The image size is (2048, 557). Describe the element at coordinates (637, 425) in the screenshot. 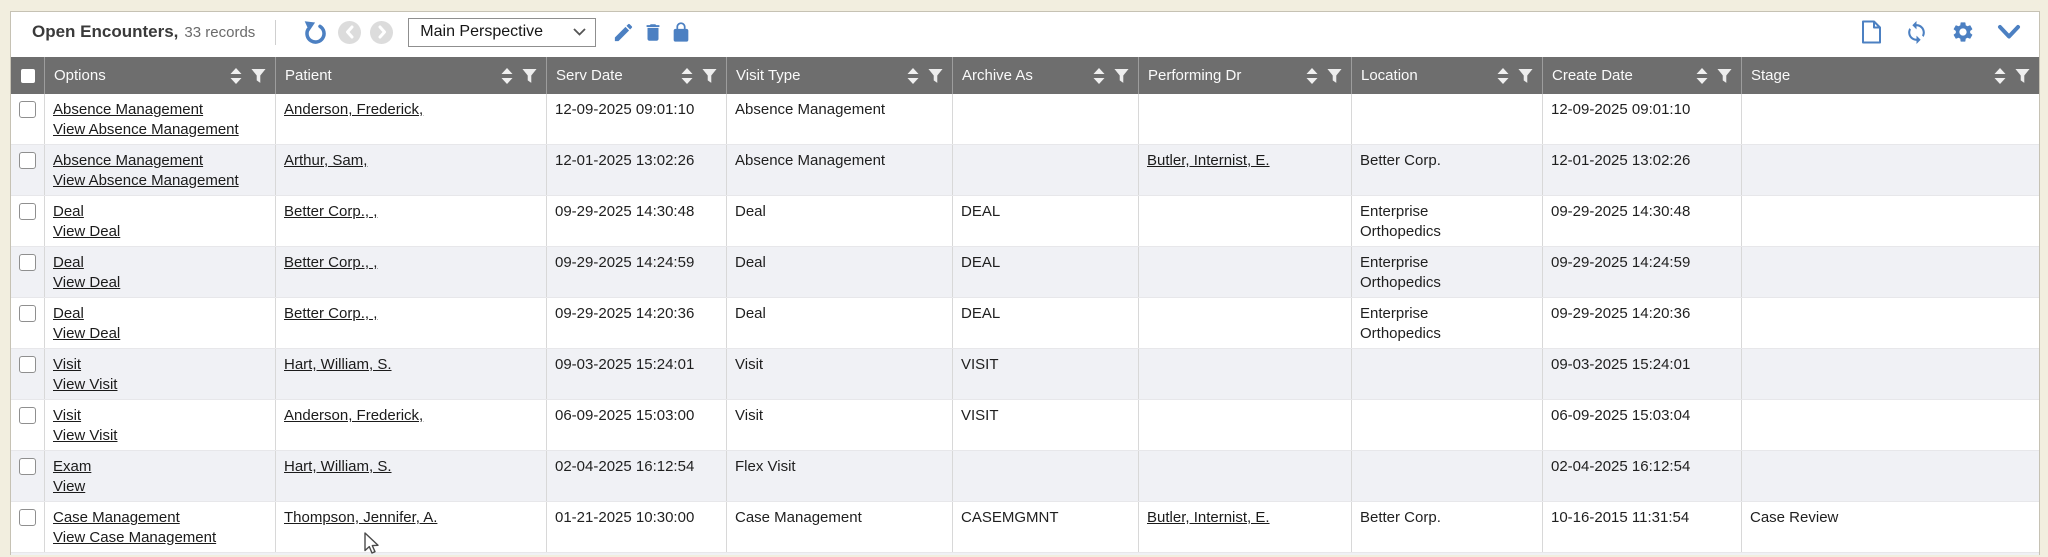

I see `serv-date-cell: 06-09-2025 15:03:00` at that location.